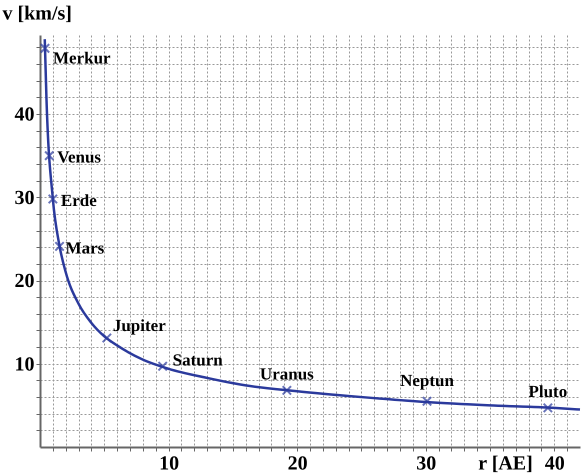 The image size is (585, 476). What do you see at coordinates (298, 463) in the screenshot?
I see `x-tick-label: 20` at bounding box center [298, 463].